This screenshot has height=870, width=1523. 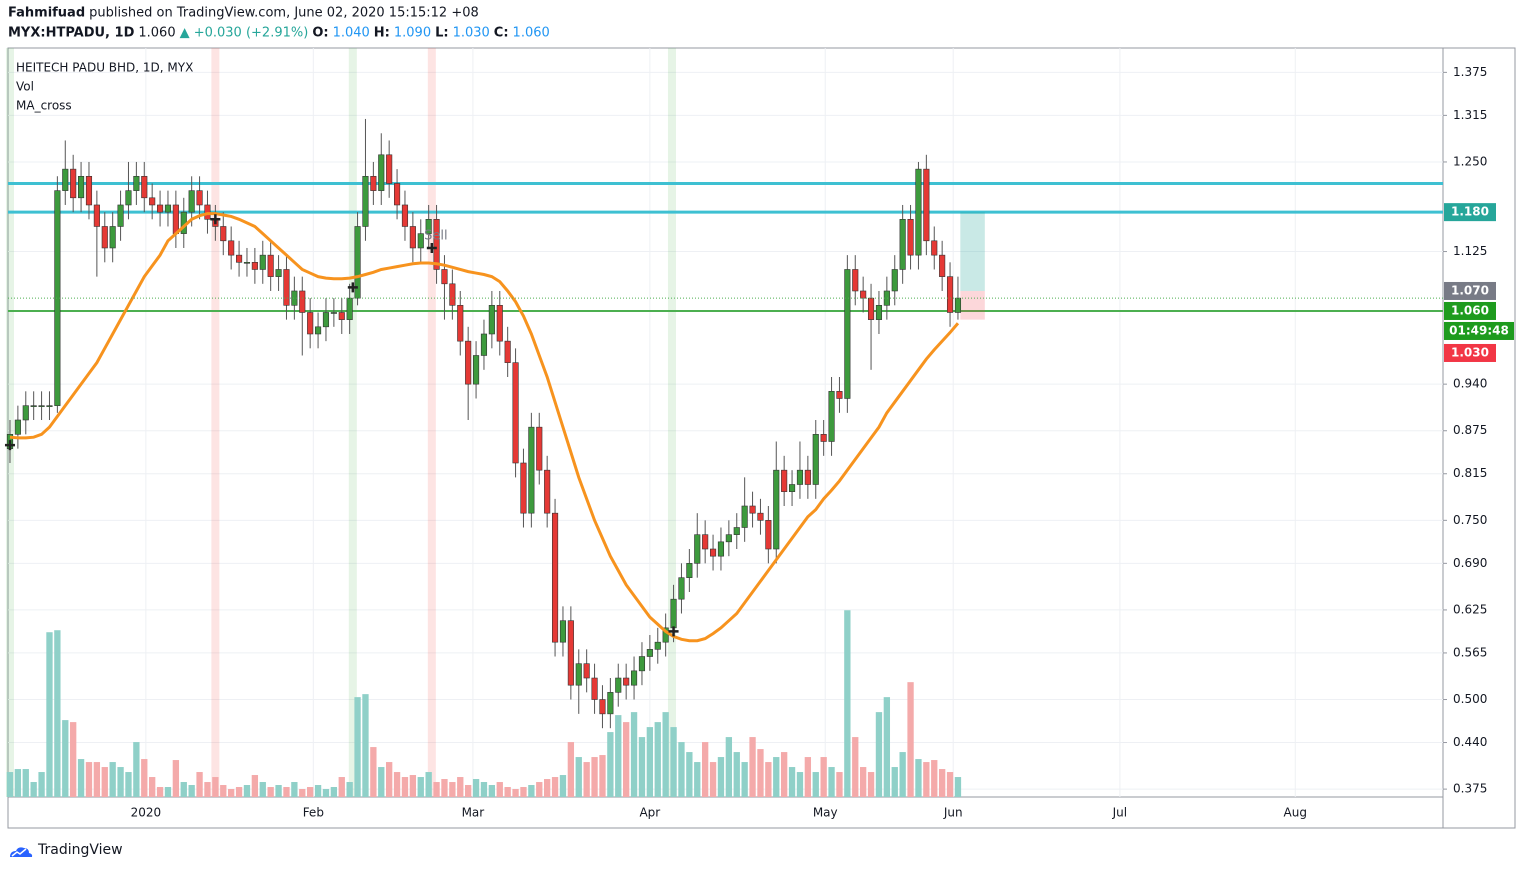 I want to click on price-label: 1.070, so click(x=1470, y=290).